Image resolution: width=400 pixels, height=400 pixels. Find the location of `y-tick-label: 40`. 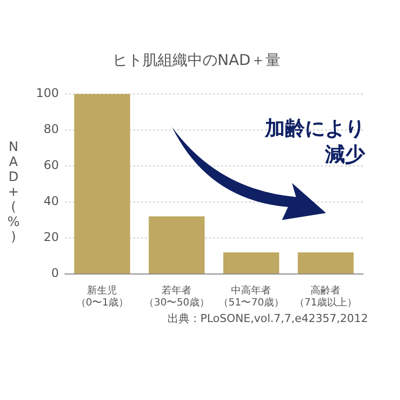

y-tick-label: 40 is located at coordinates (51, 201).